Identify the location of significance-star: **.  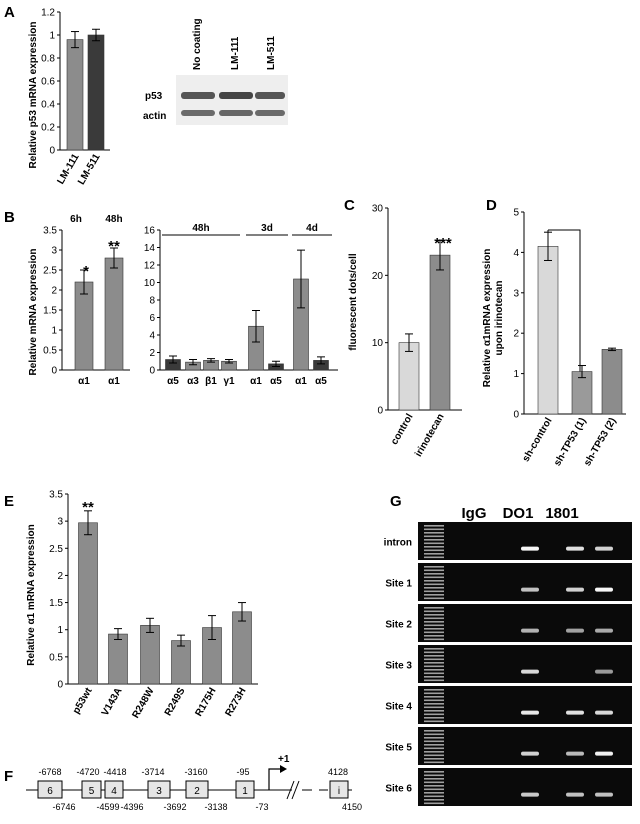
(114, 246).